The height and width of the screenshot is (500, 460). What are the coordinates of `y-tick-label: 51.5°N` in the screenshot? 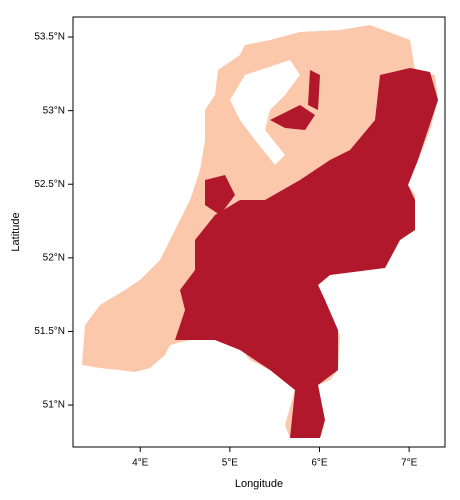 It's located at (49, 331).